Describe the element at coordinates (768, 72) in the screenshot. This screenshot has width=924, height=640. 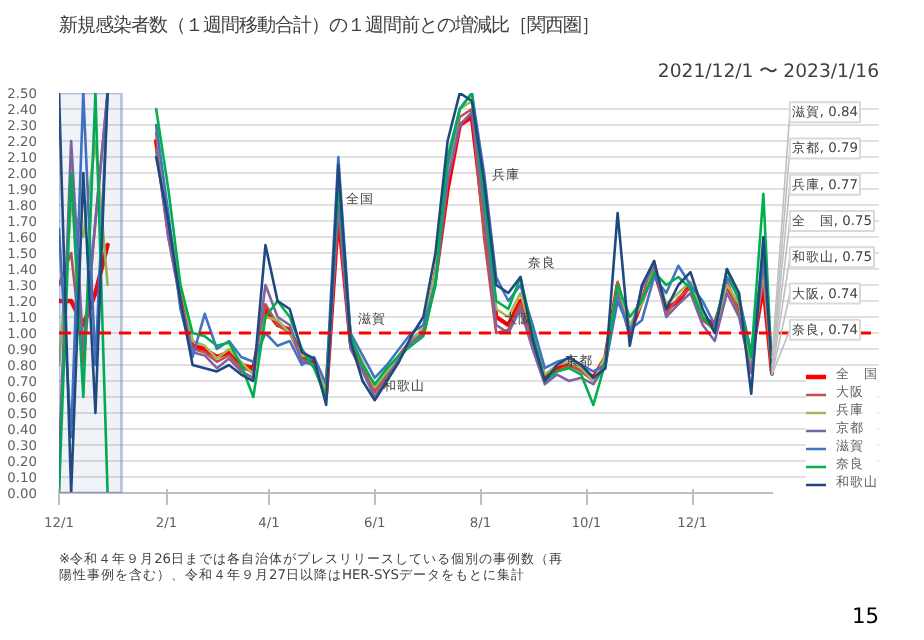
I see `chart-subtitle: 2021/12/1 〜 2023/1/16` at that location.